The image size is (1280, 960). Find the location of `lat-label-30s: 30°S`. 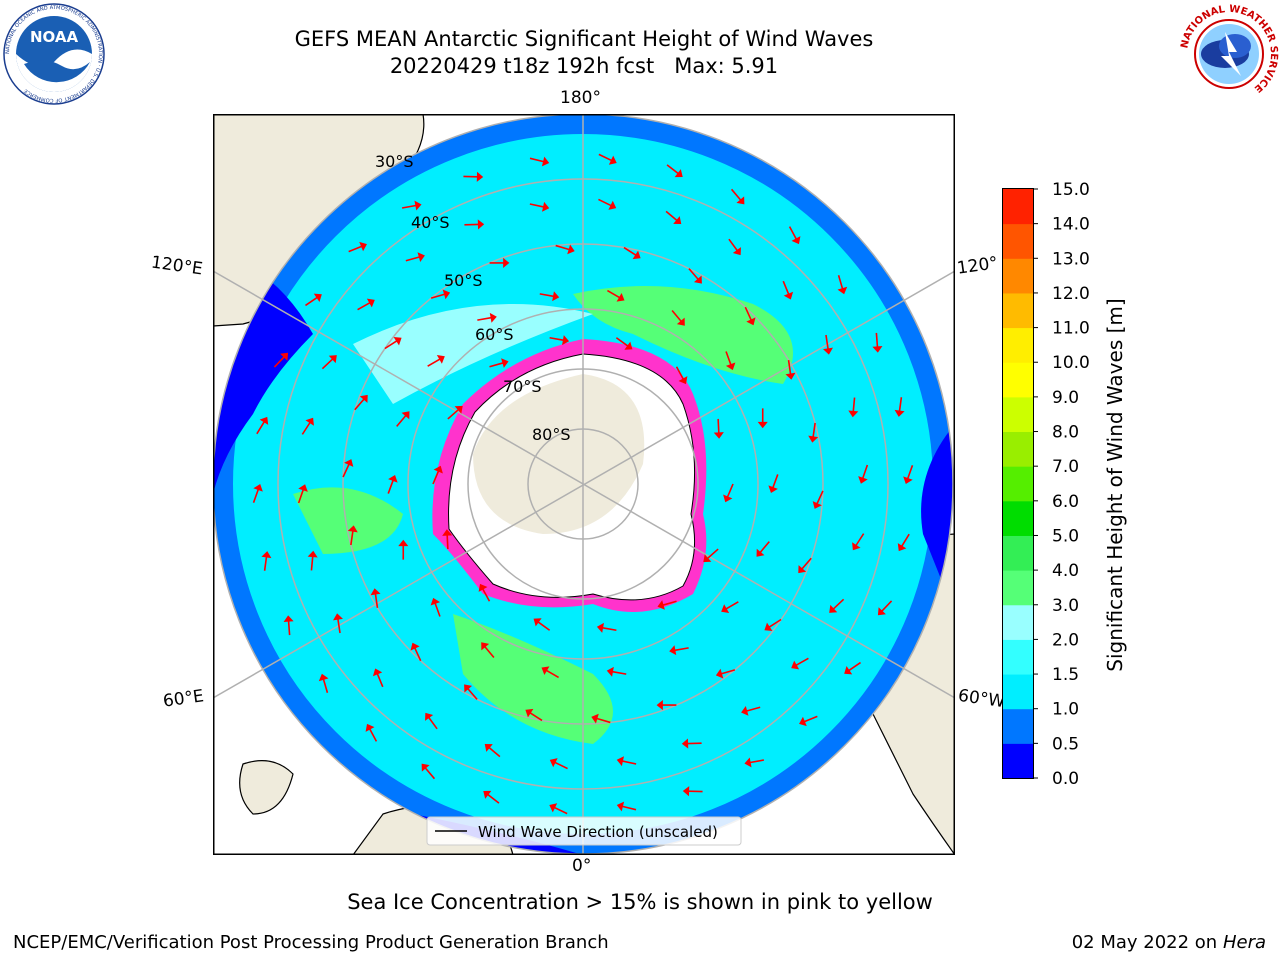

lat-label-30s: 30°S is located at coordinates (394, 161).